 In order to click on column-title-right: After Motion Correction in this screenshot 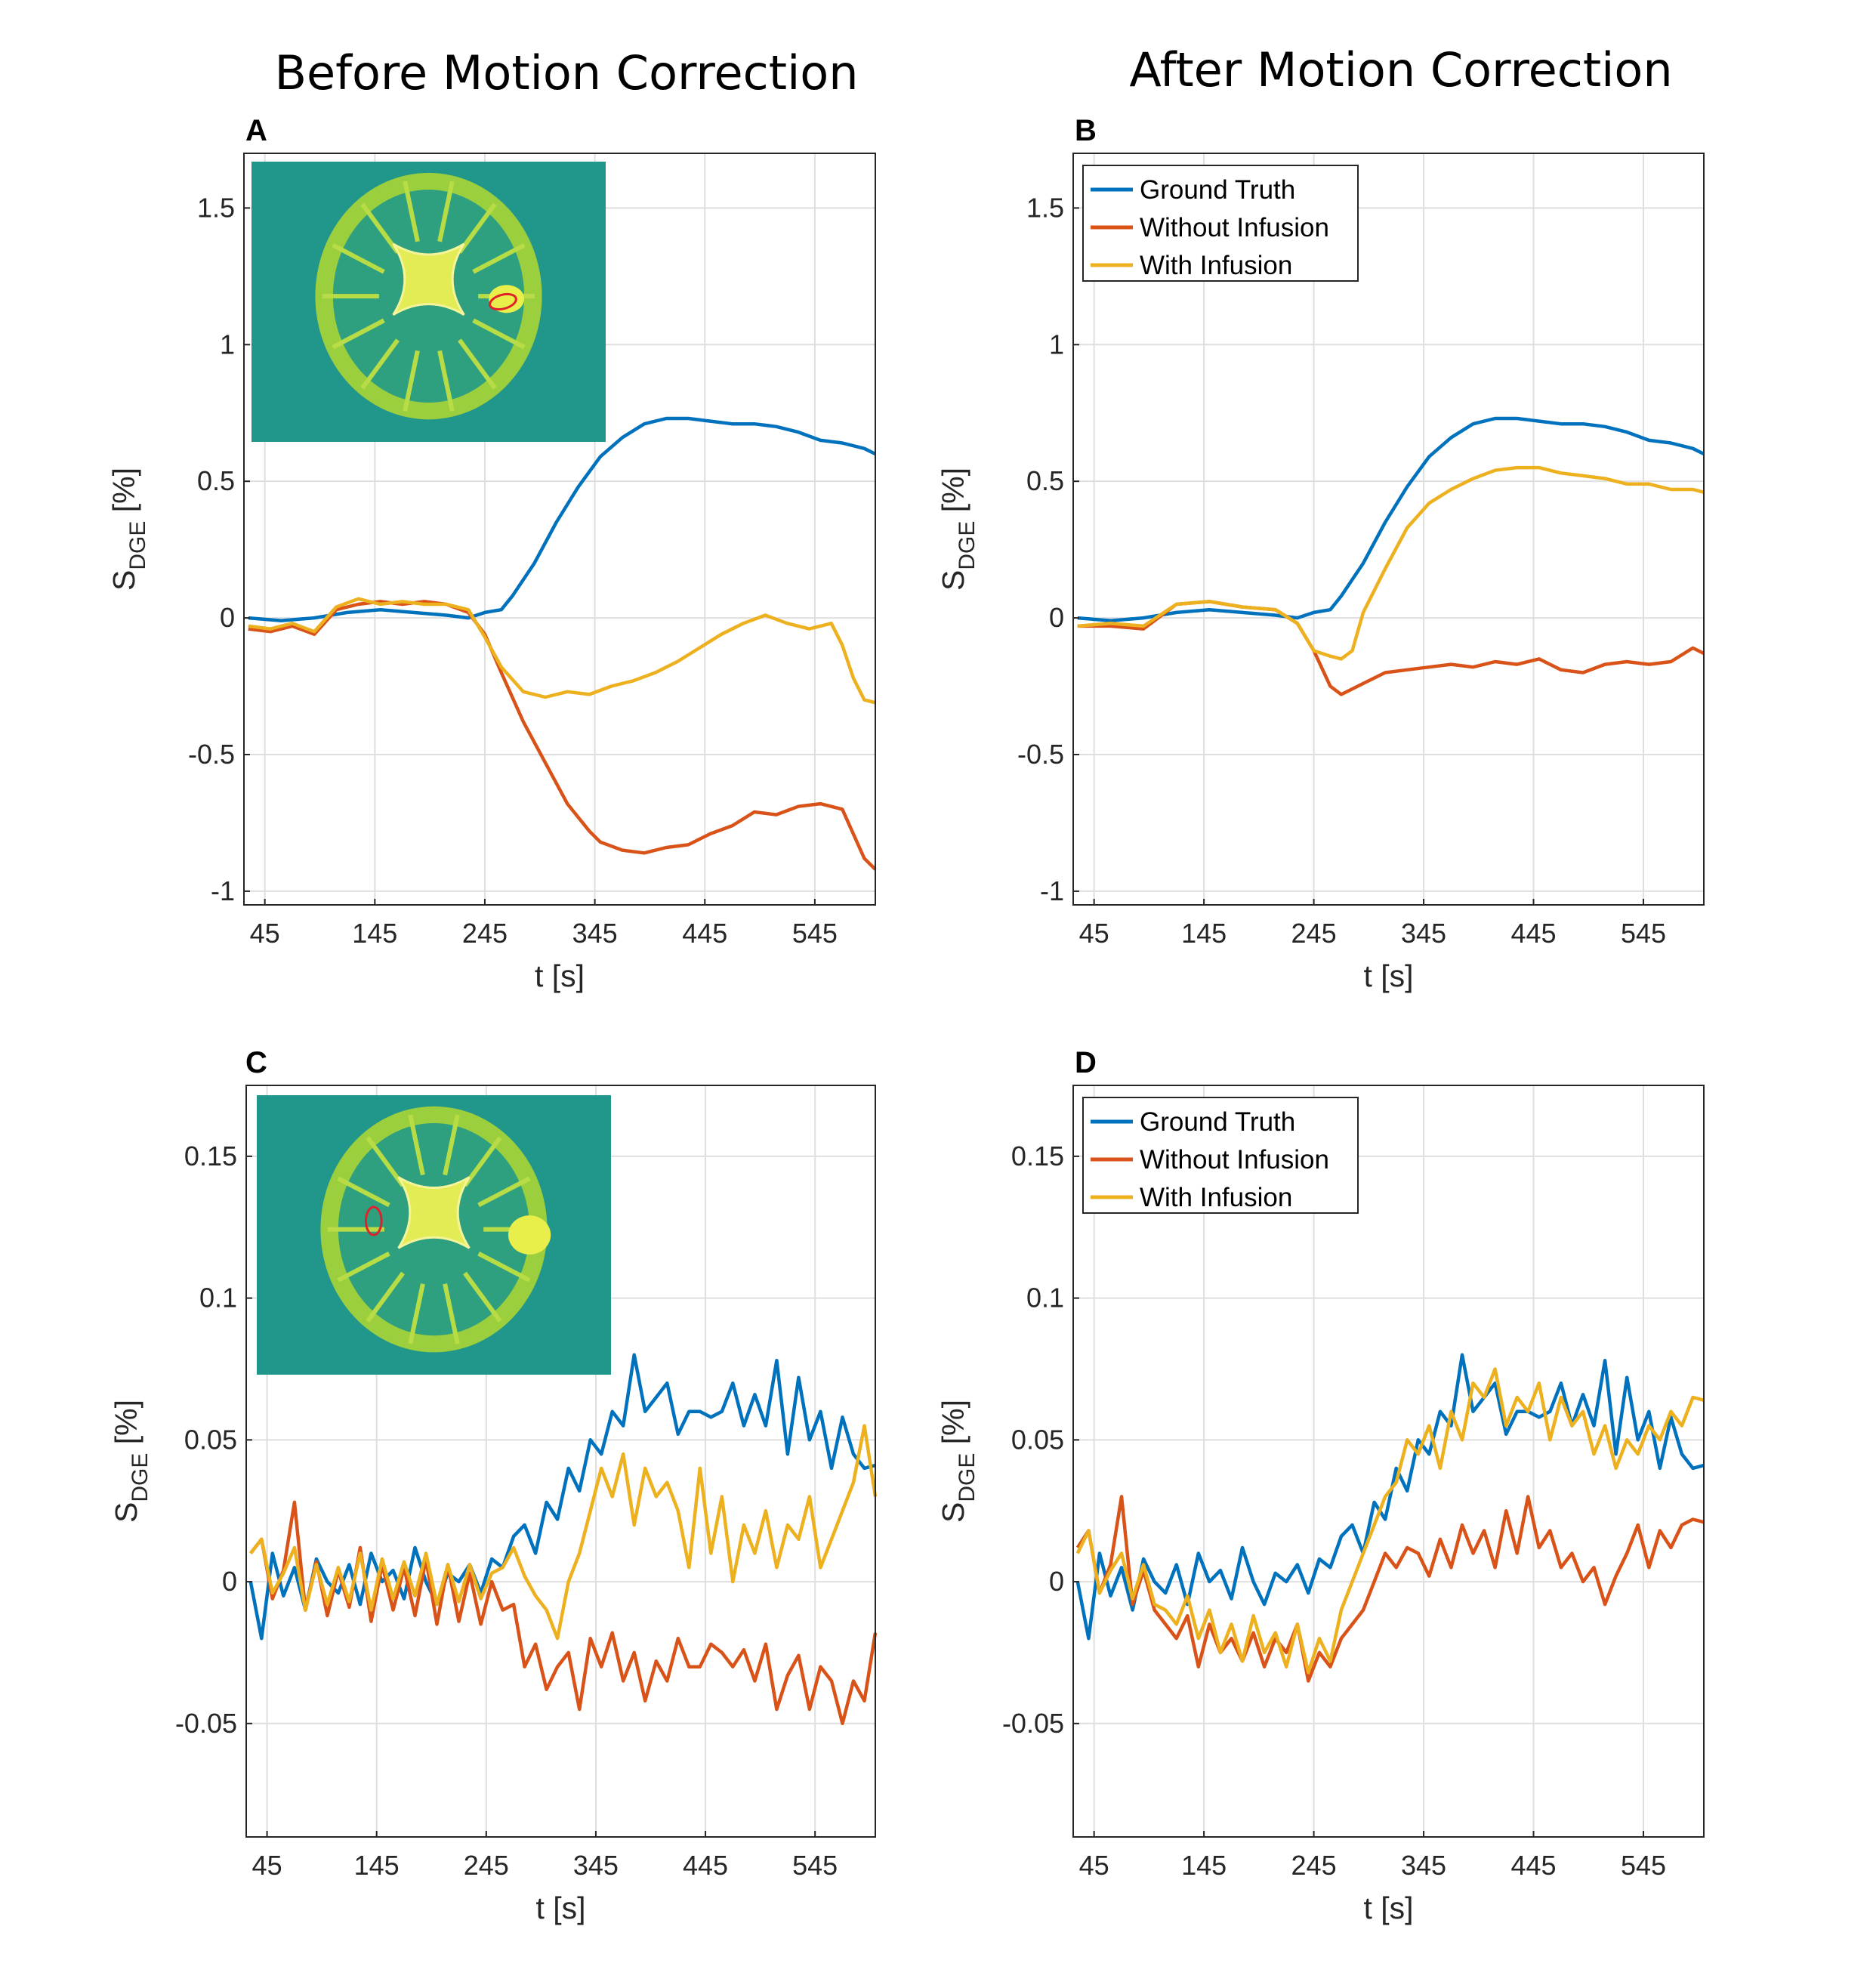, I will do `click(1400, 69)`.